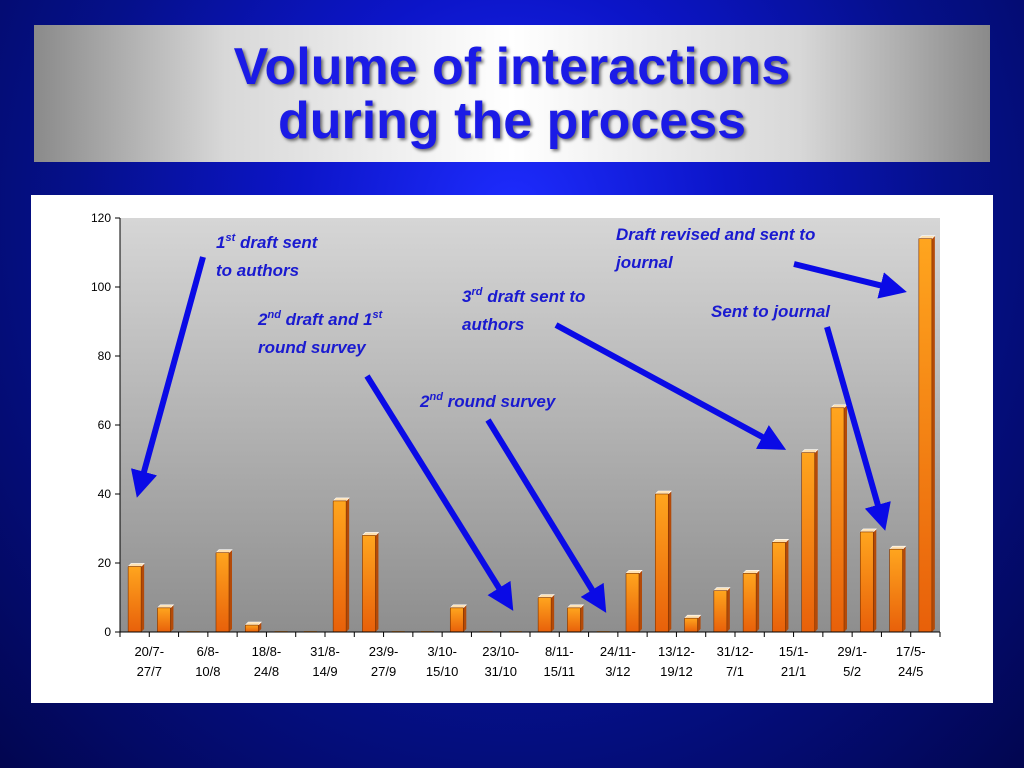 Image resolution: width=1024 pixels, height=768 pixels. Describe the element at coordinates (267, 651) in the screenshot. I see `x-tick-label: 18/8-` at that location.